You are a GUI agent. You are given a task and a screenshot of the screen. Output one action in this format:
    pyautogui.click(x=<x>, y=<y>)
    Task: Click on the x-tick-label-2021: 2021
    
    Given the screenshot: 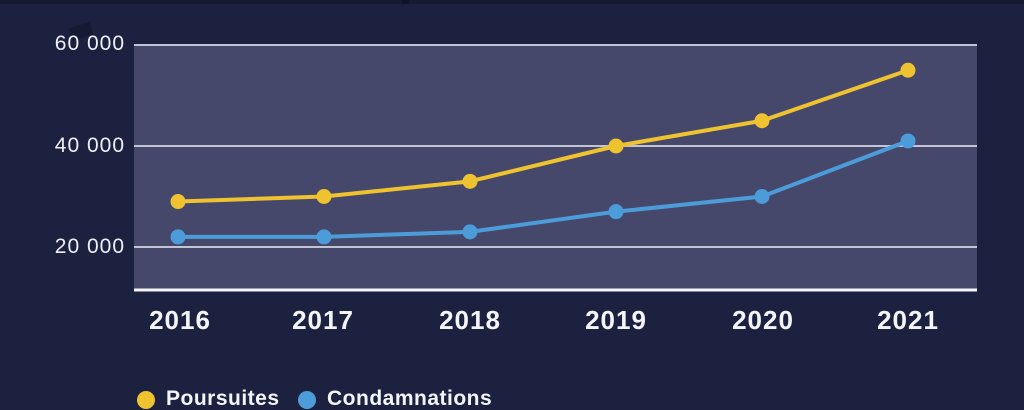 What is the action you would take?
    pyautogui.click(x=908, y=320)
    